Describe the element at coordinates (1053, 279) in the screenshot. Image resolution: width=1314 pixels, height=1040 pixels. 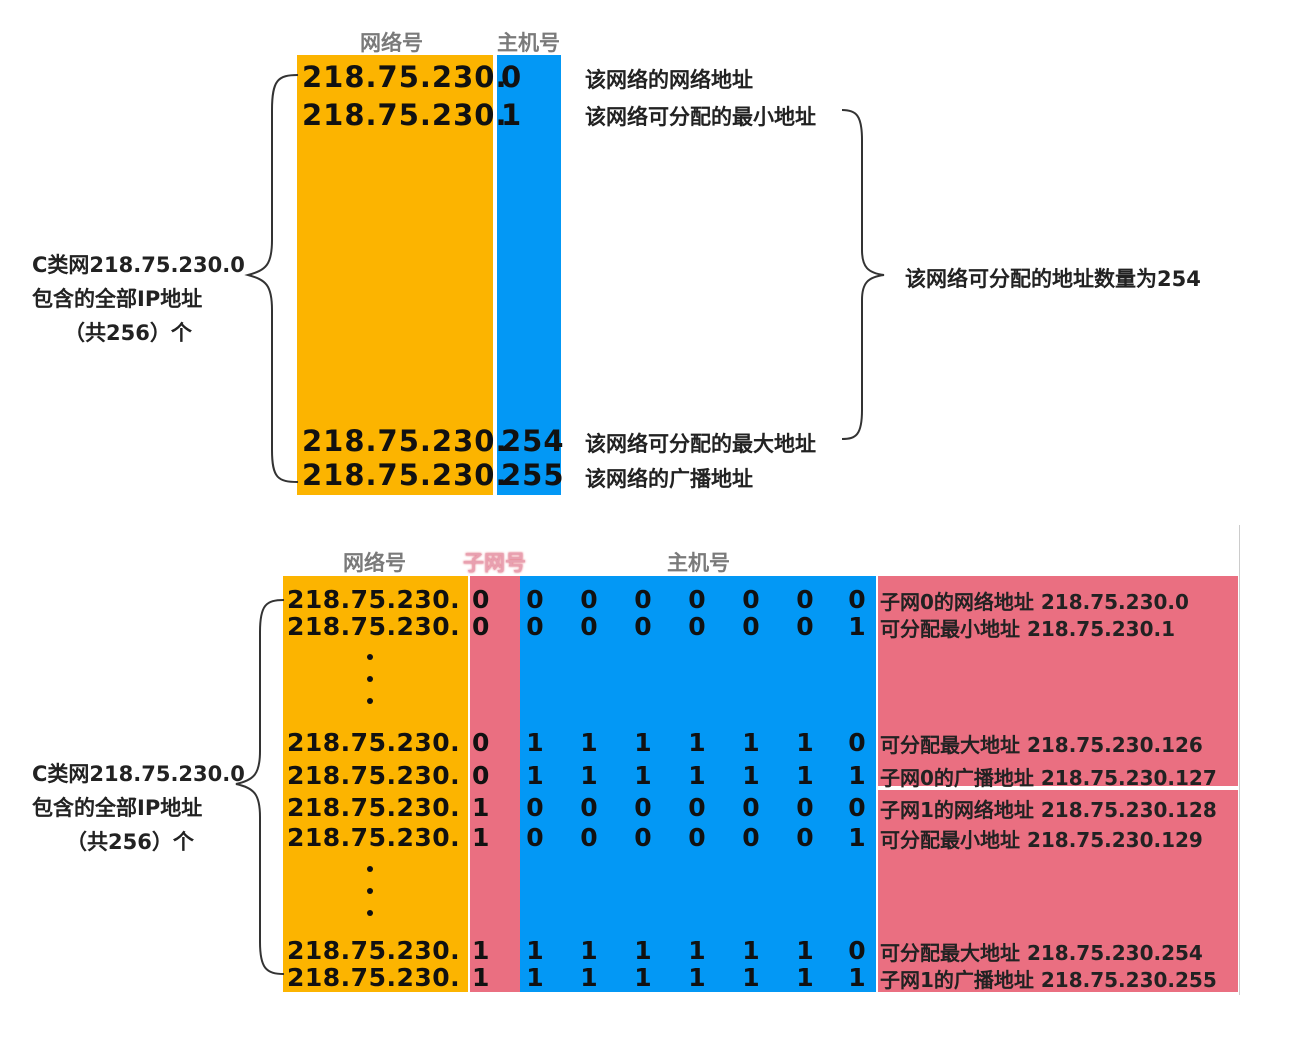
I see `top-count-label: 该网络可分配的地址数量为254` at that location.